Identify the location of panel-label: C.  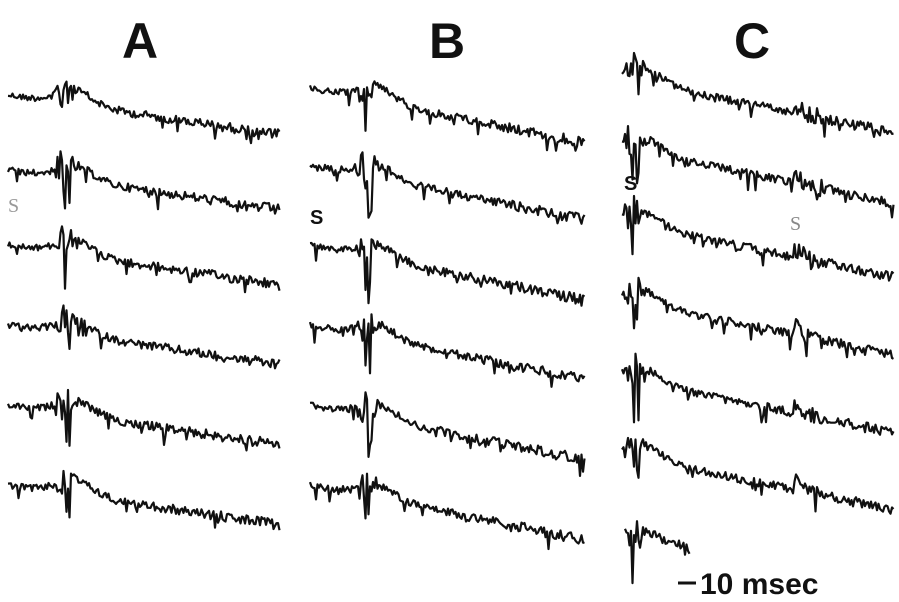
(752, 41).